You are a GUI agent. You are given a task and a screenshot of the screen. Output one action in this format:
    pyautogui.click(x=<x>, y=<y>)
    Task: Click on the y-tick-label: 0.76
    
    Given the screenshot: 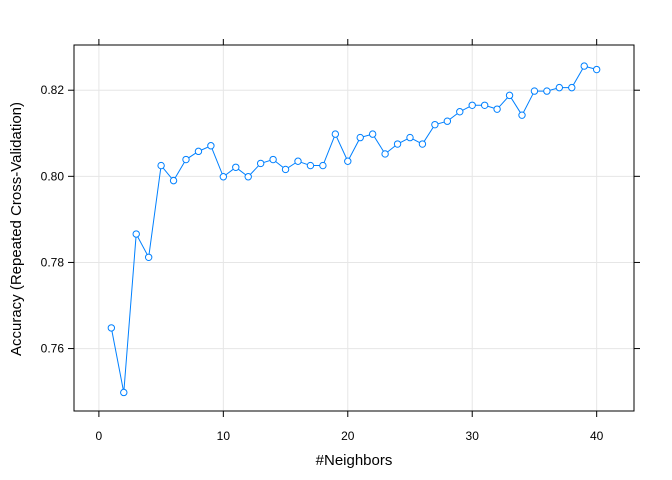 What is the action you would take?
    pyautogui.click(x=53, y=349)
    